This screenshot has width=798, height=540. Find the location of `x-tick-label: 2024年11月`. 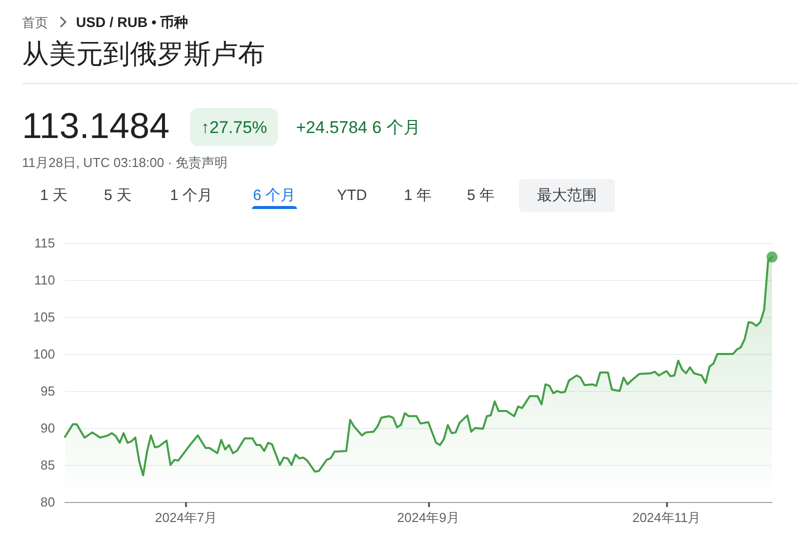

x-tick-label: 2024年11月 is located at coordinates (666, 517).